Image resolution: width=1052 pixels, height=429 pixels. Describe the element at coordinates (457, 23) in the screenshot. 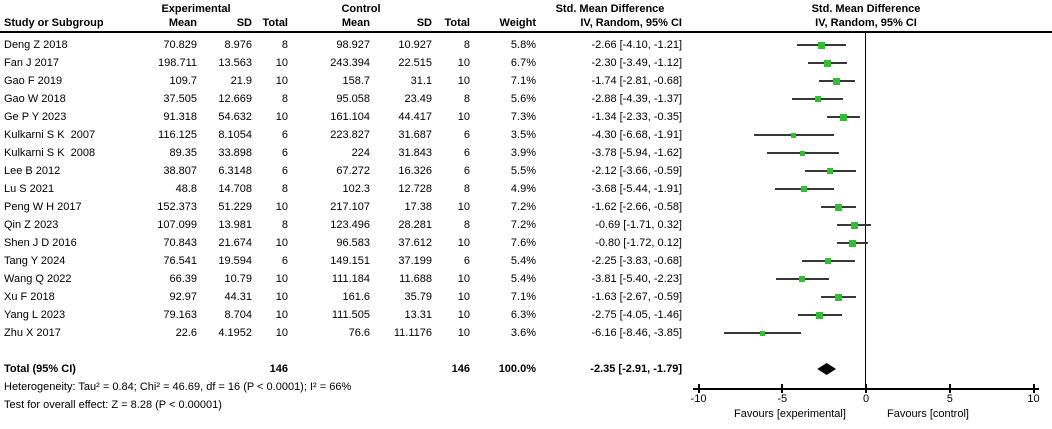

I see `col-header-ctrl-total: Total` at that location.